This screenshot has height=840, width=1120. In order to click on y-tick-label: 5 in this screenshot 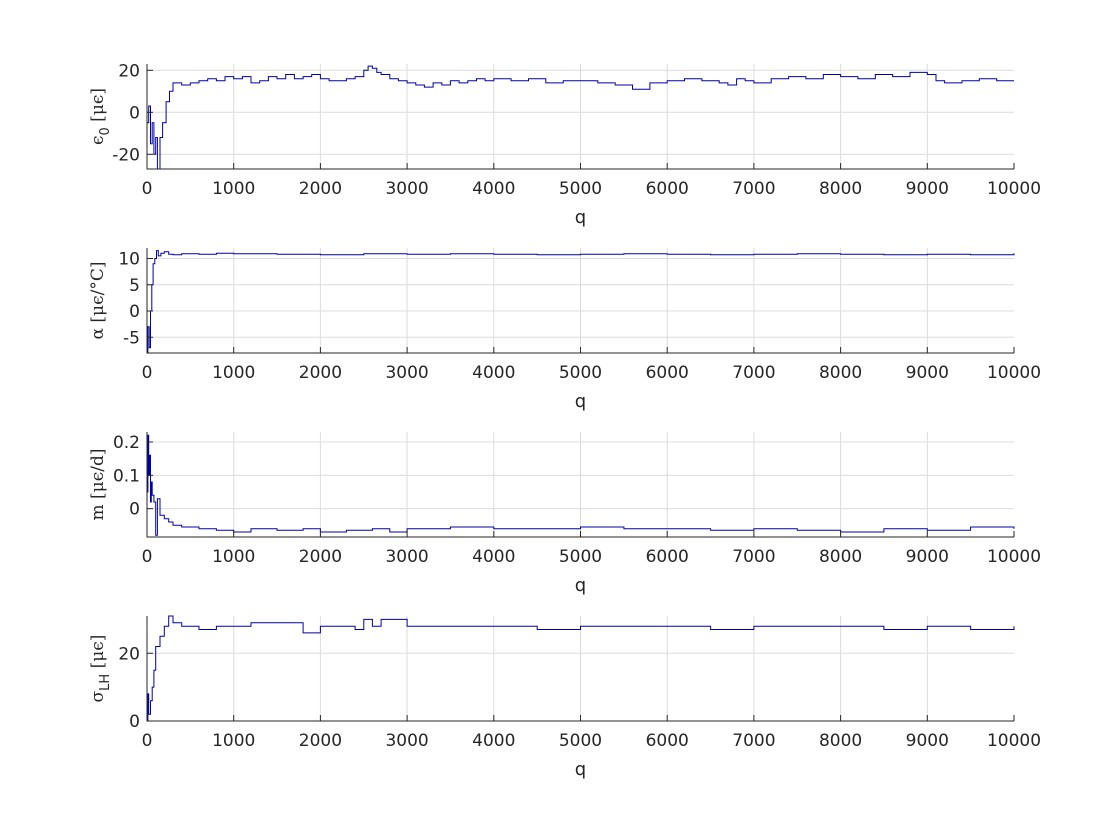, I will do `click(134, 286)`.